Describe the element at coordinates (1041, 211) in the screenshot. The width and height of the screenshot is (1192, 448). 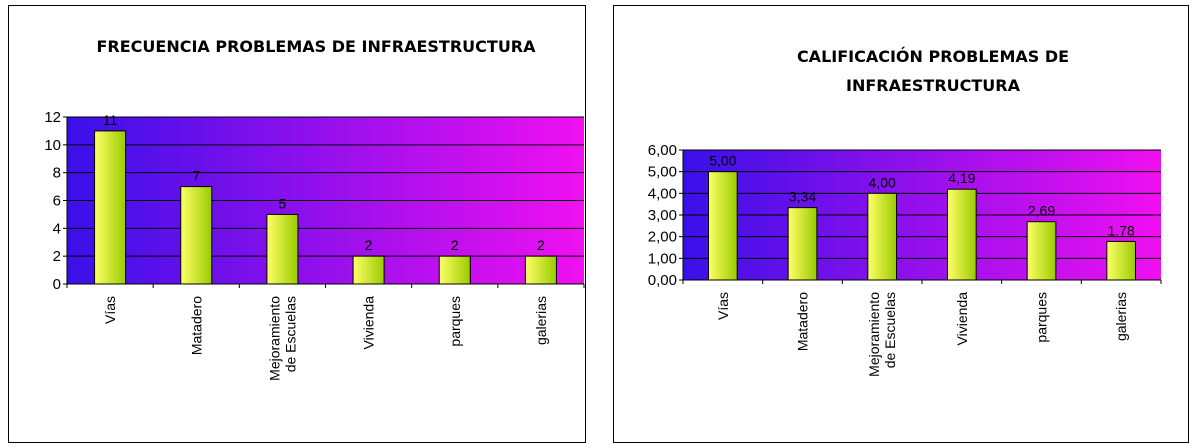
I see `data-label: 2,69` at that location.